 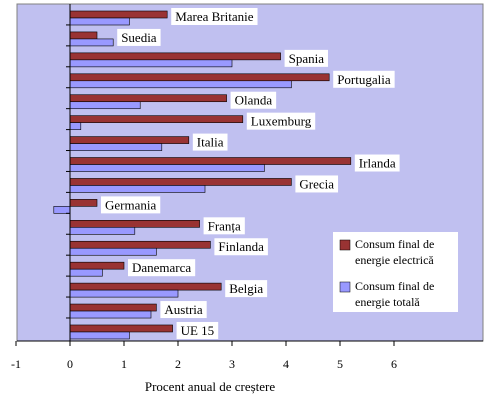 What do you see at coordinates (345, 245) in the screenshot?
I see `legend-swatch-electric` at bounding box center [345, 245].